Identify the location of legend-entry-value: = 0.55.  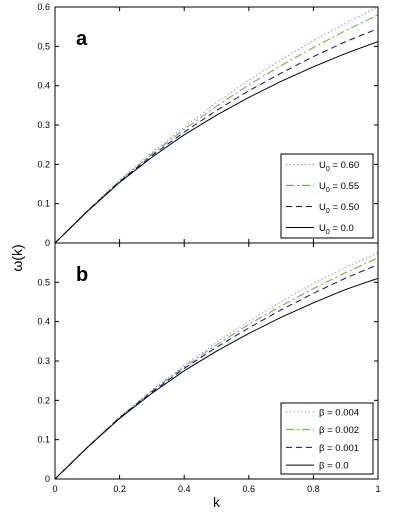
(344, 186).